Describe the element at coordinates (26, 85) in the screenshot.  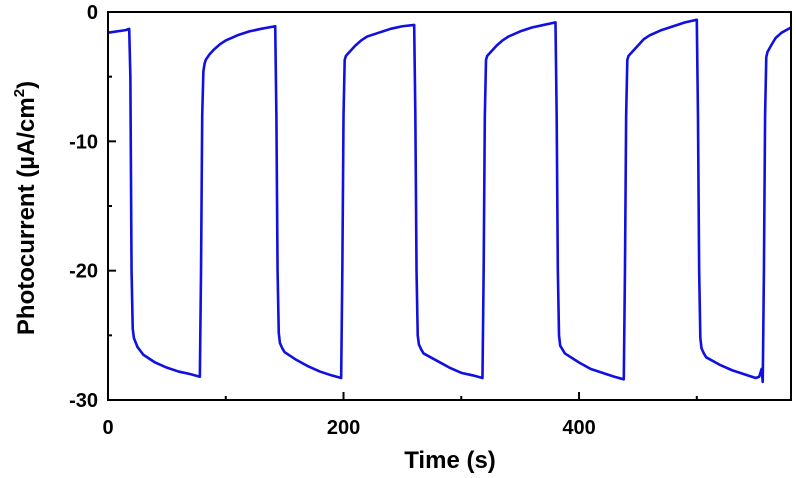
I see `y-axis-title-close: )` at that location.